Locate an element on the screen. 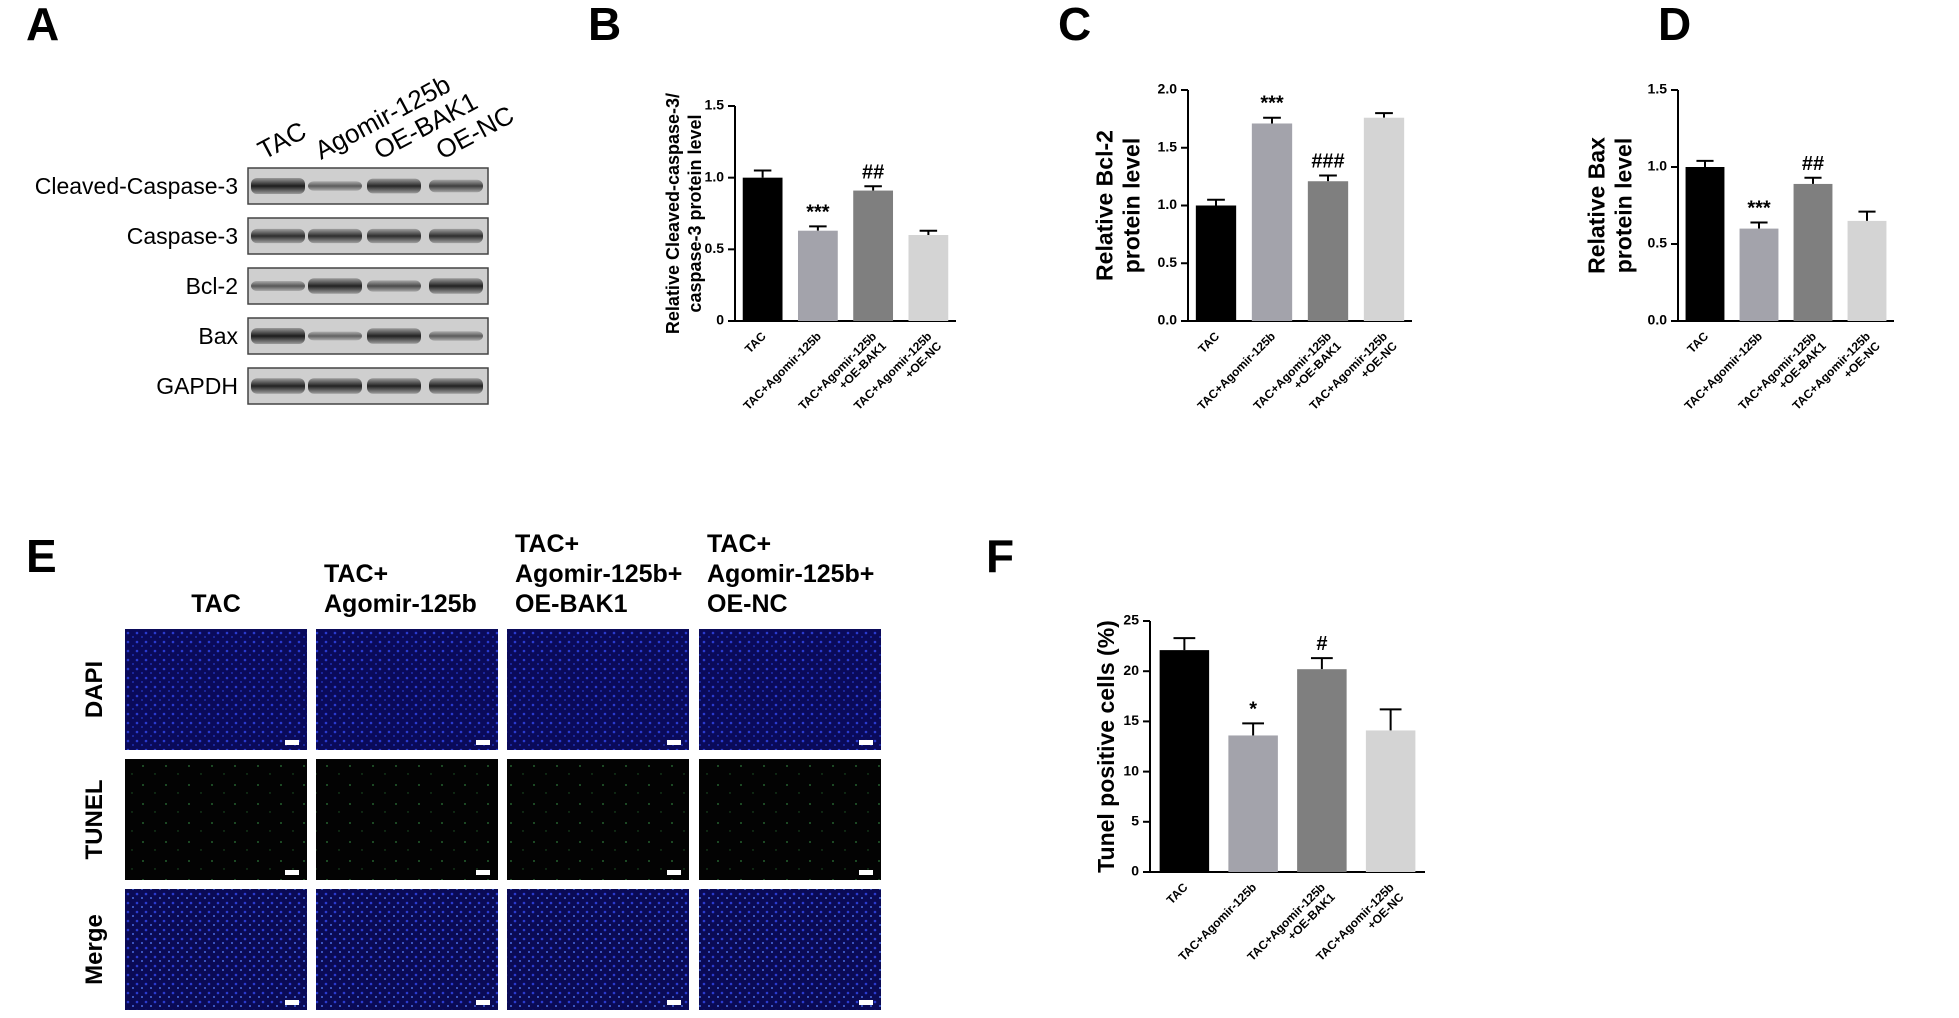  y-tick-label: 5 is located at coordinates (1135, 821).